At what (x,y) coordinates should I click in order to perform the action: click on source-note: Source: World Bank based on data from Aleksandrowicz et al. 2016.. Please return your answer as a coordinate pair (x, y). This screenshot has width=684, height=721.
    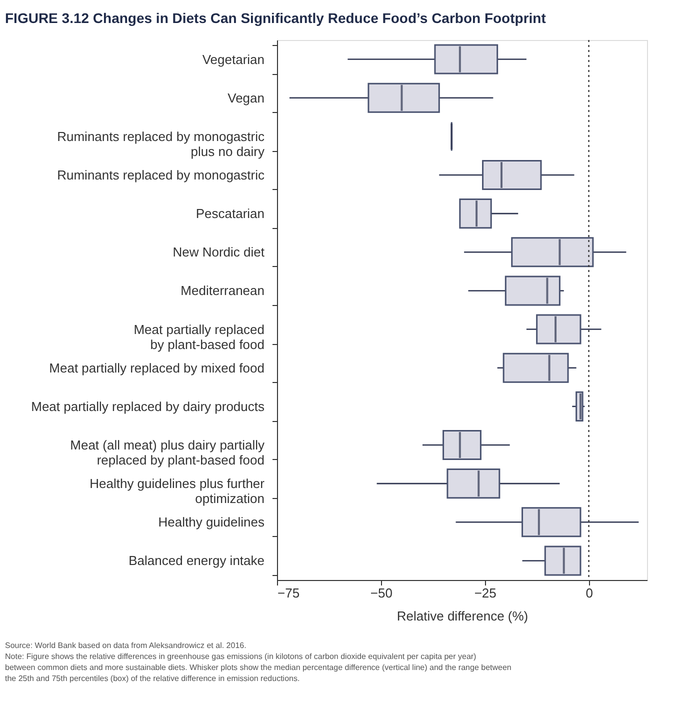
    Looking at the image, I should click on (125, 645).